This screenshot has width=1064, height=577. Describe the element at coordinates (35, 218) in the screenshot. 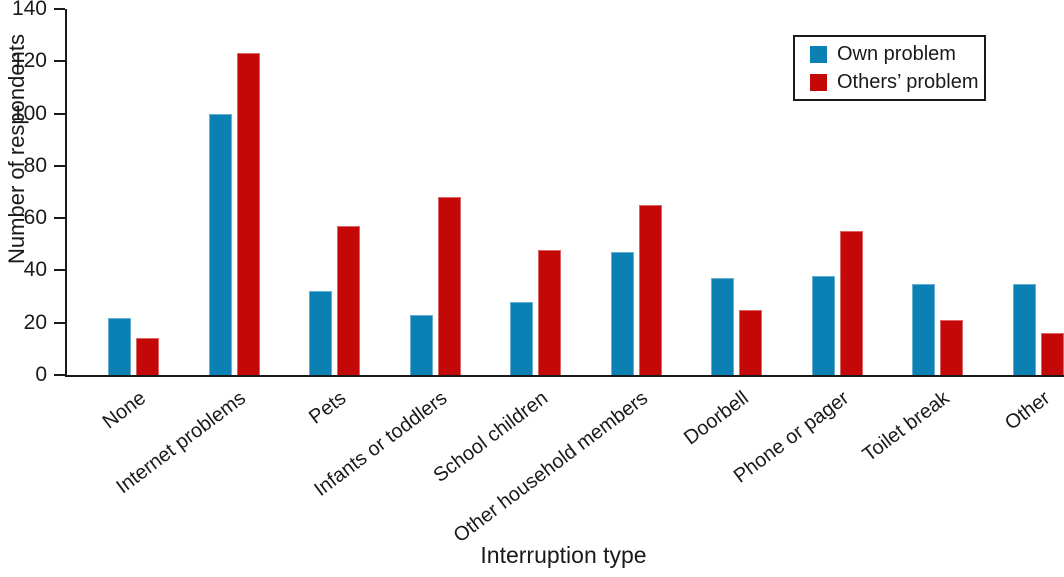

I see `y-tick-label-60: 60` at that location.